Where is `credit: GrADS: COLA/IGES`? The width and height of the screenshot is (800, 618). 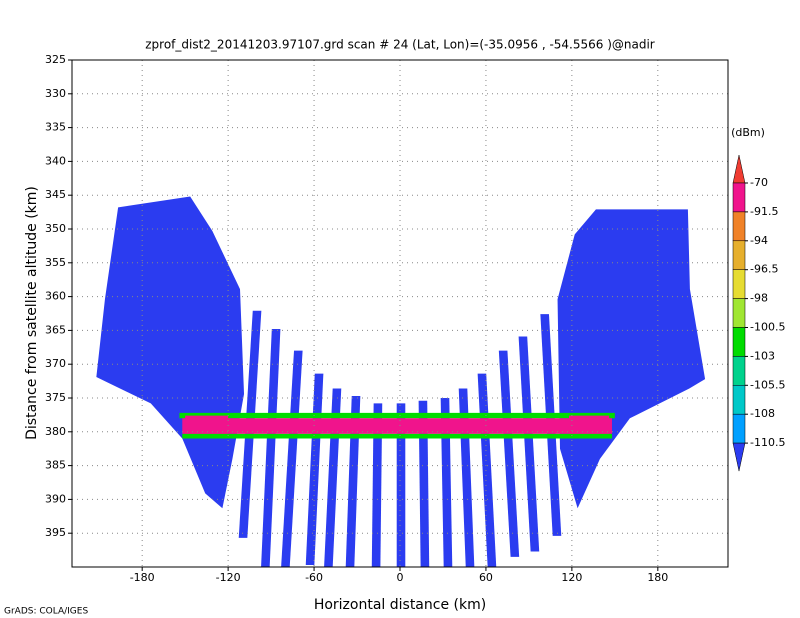
credit: GrADS: COLA/IGES is located at coordinates (46, 612).